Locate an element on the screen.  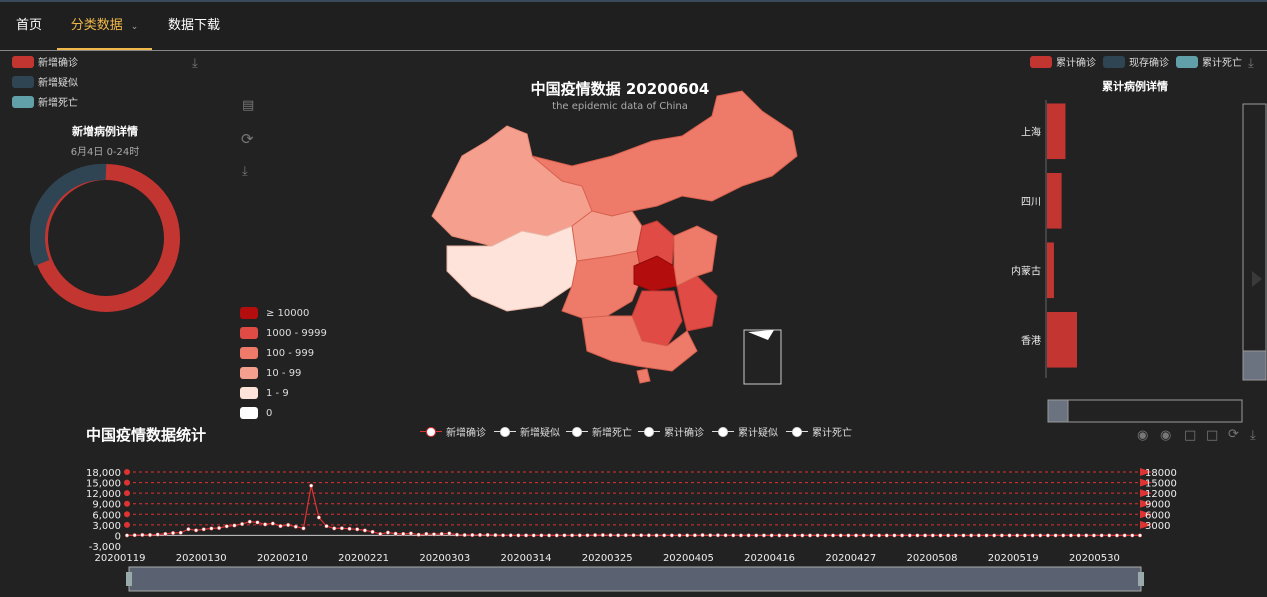
nav-home: 首页 is located at coordinates (29, 25).